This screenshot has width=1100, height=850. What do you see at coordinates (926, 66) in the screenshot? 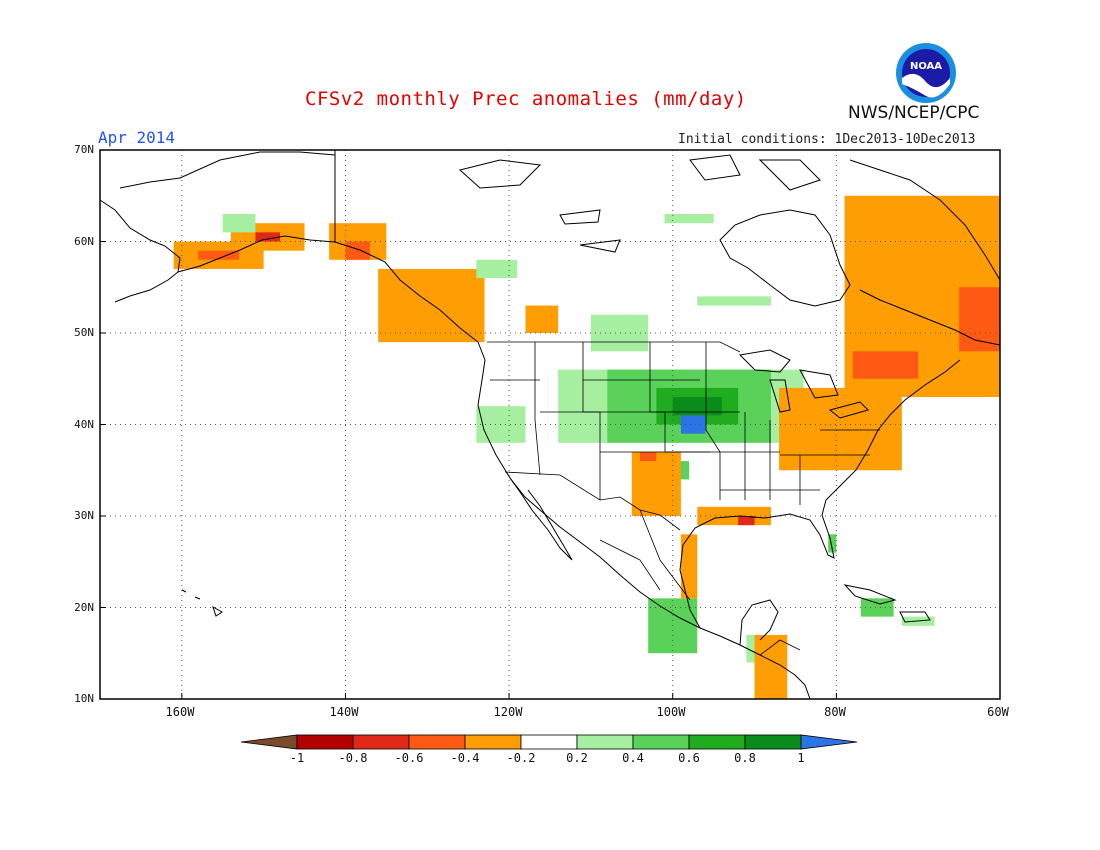
I see `noaa-logo-text: NOAA` at bounding box center [926, 66].